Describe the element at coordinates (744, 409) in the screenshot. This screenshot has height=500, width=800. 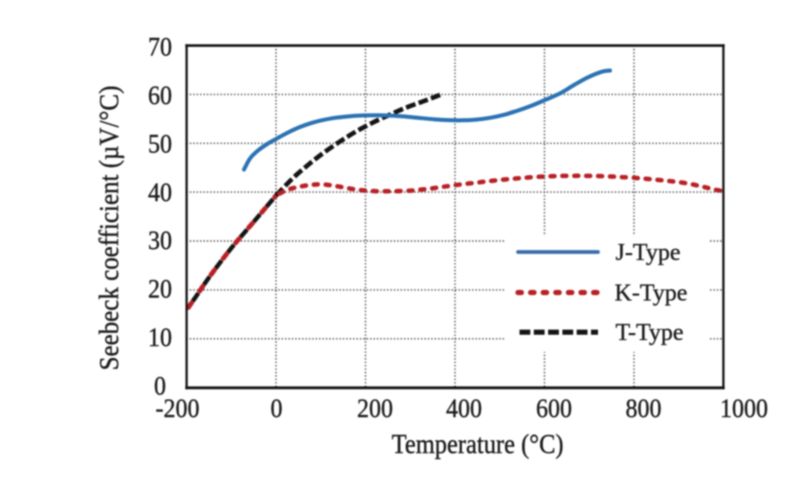
I see `svg-text: 1000` at that location.